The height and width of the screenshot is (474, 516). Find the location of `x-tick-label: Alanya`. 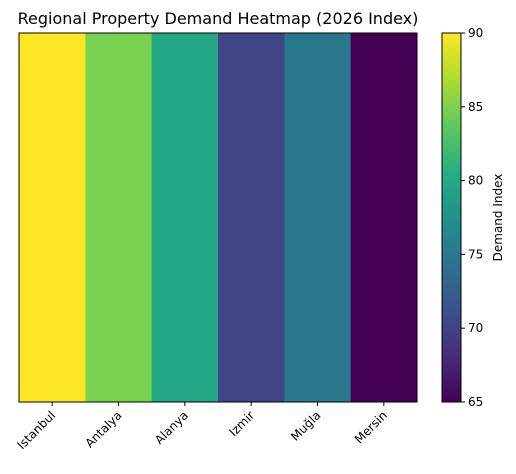

x-tick-label: Alanya is located at coordinates (171, 427).